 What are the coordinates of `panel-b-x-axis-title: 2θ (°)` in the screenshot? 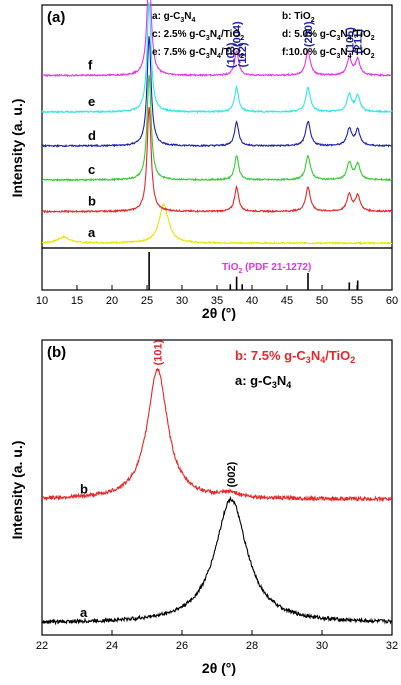 It's located at (219, 668).